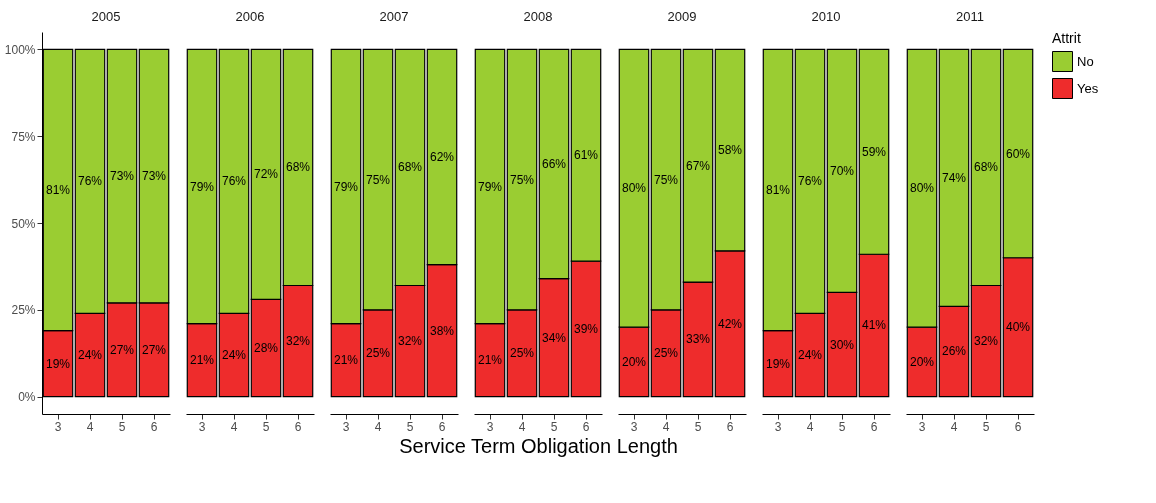 The image size is (1156, 503). What do you see at coordinates (1066, 38) in the screenshot?
I see `legend-title: Attrit` at bounding box center [1066, 38].